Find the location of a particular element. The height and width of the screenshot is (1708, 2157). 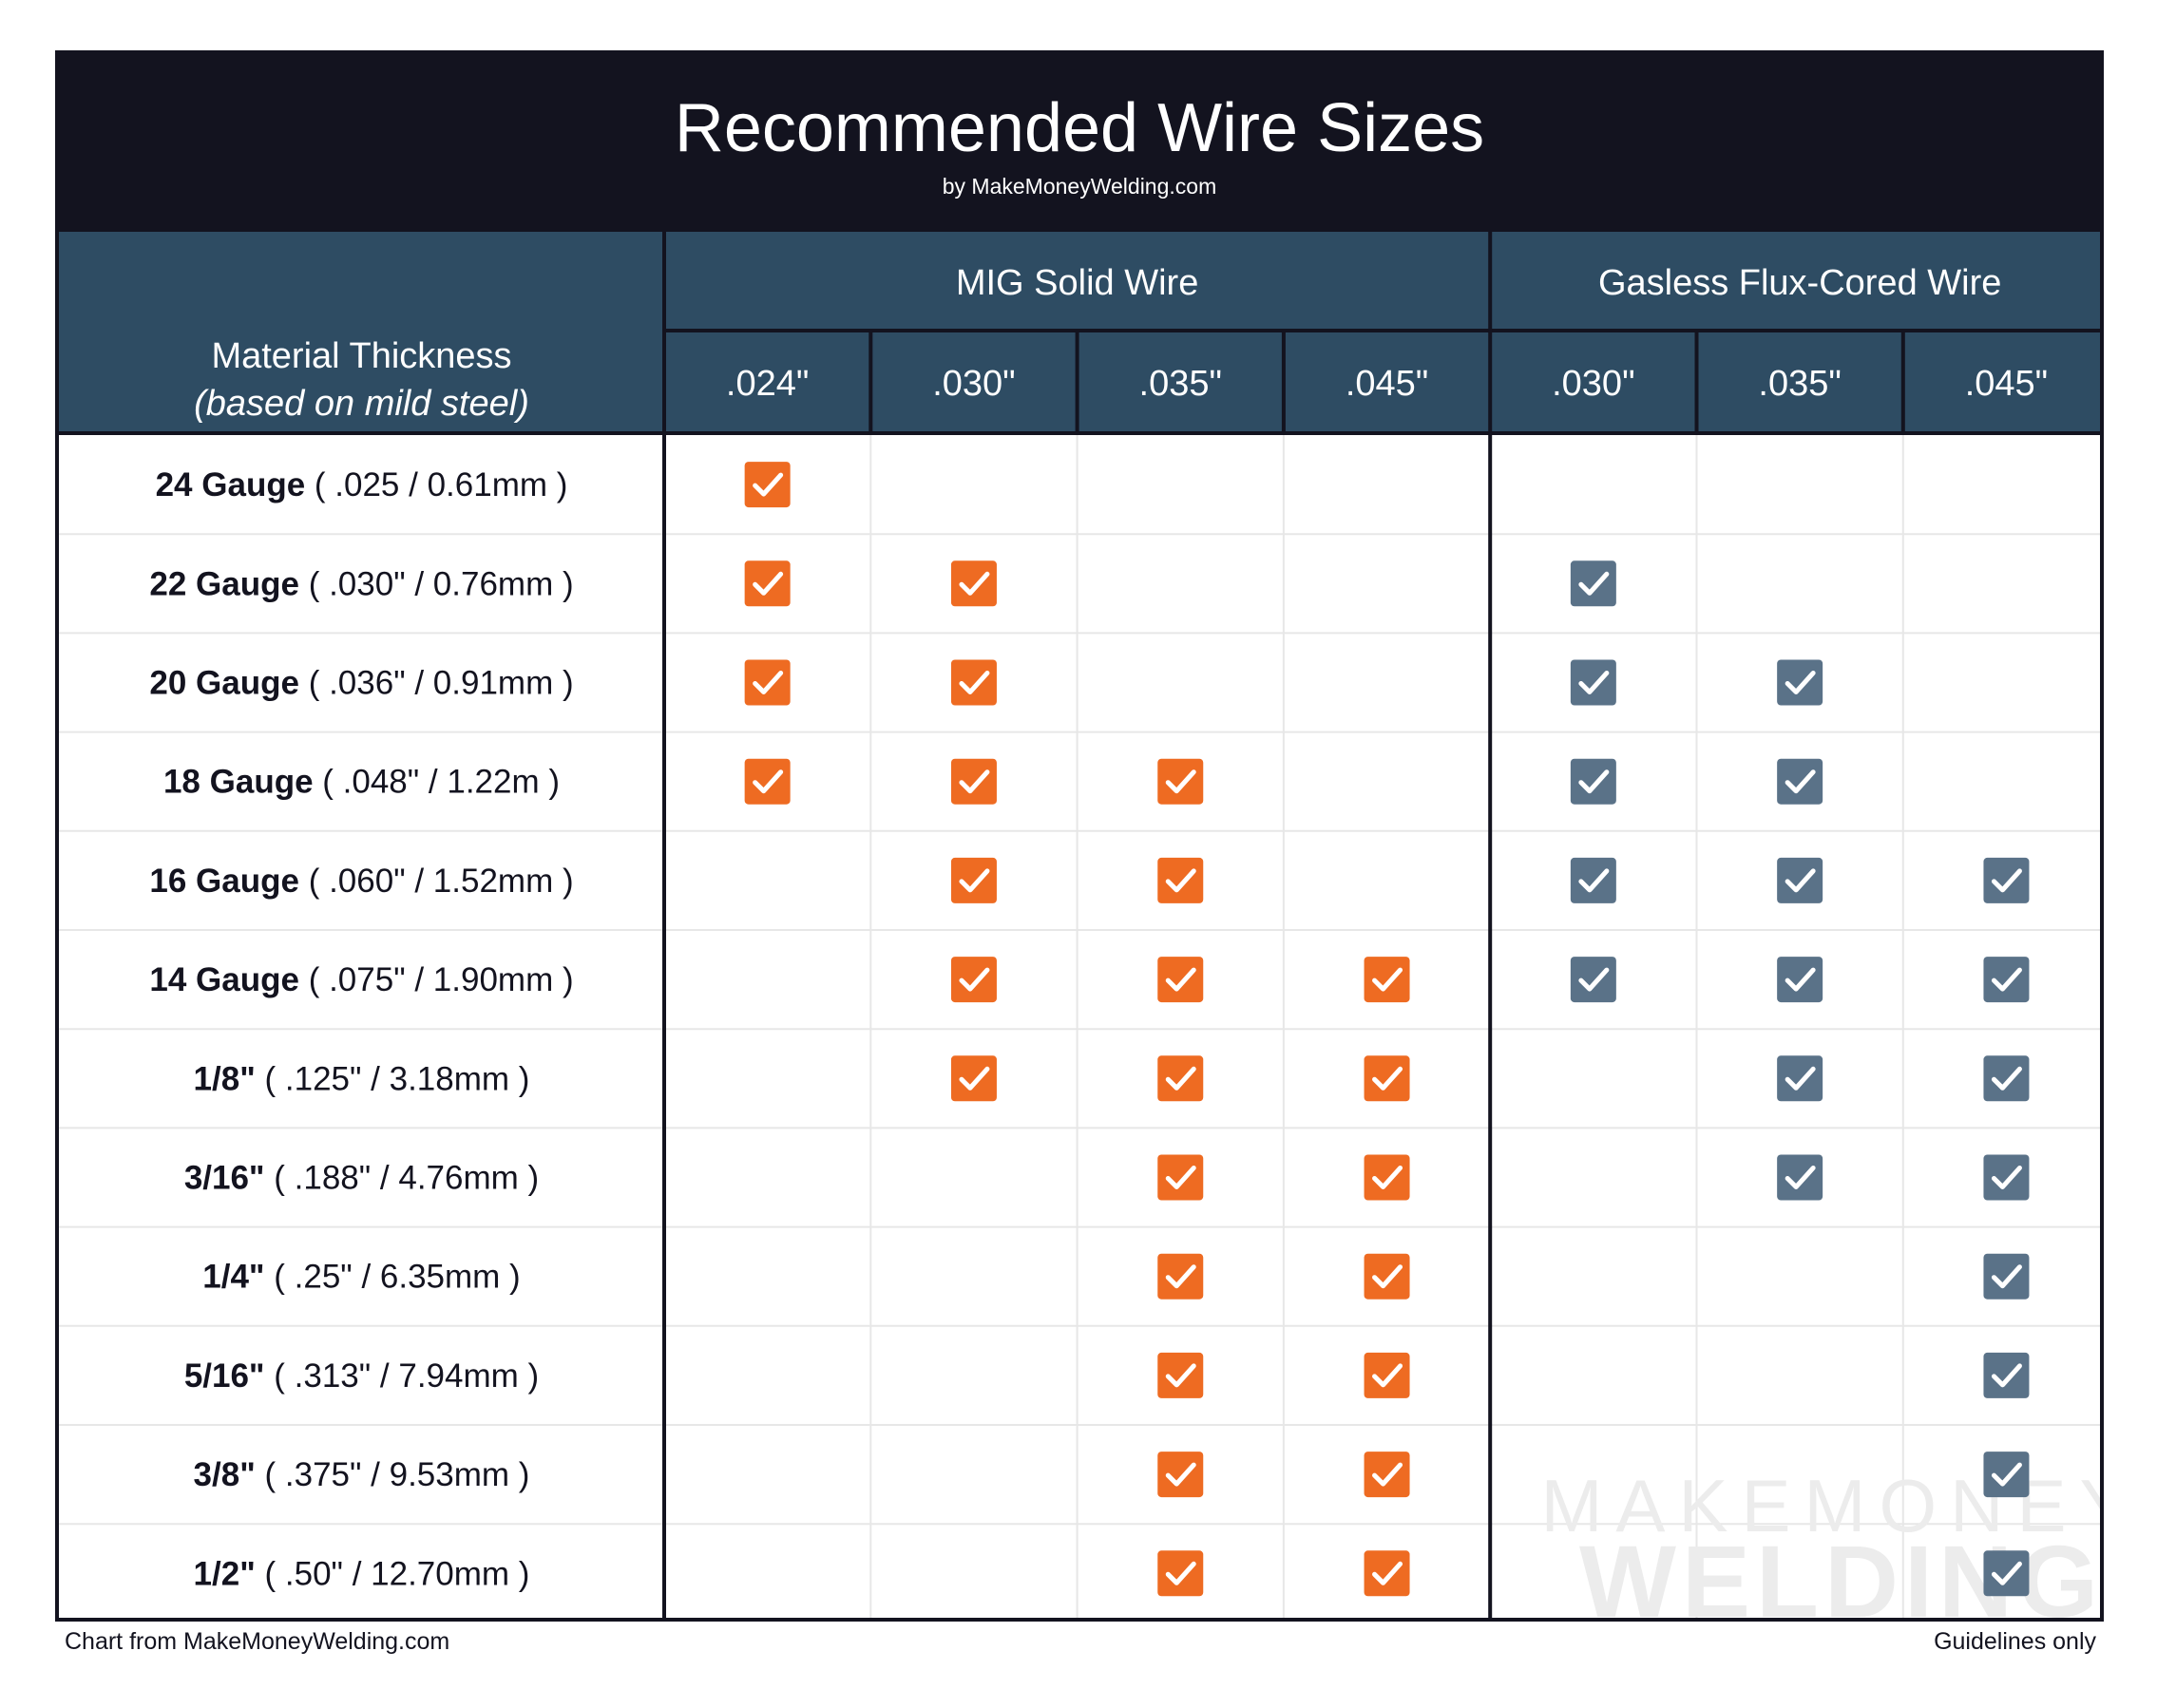

check-box-r4-c5 is located at coordinates (1800, 880).